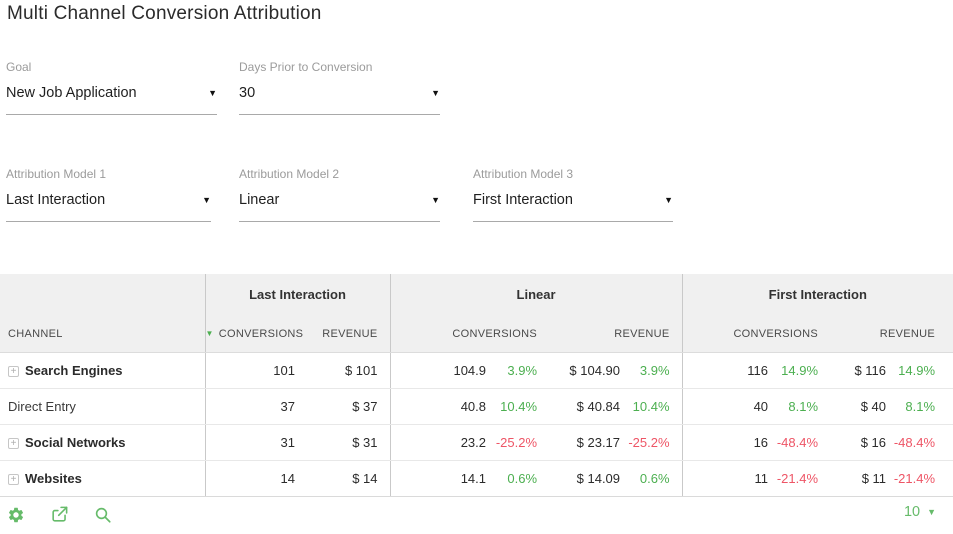 Image resolution: width=953 pixels, height=534 pixels. Describe the element at coordinates (164, 13) in the screenshot. I see `page-title: Multi Channel Conversion Attribution` at that location.